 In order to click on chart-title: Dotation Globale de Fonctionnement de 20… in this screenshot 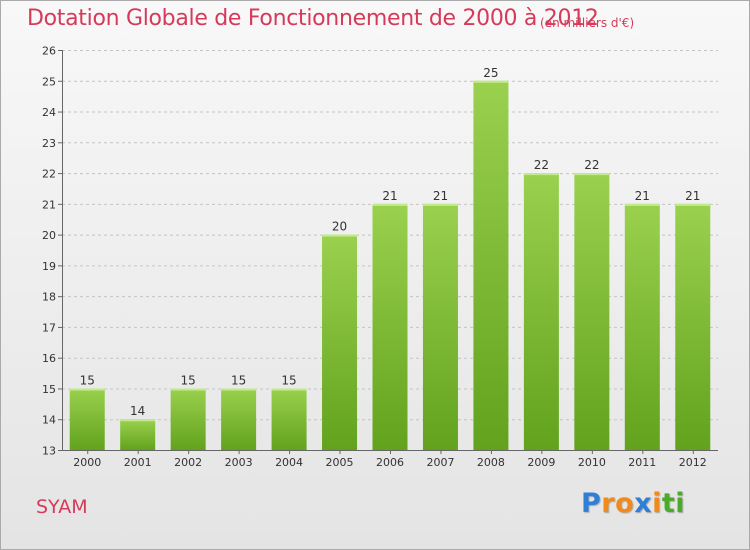, I will do `click(313, 18)`.